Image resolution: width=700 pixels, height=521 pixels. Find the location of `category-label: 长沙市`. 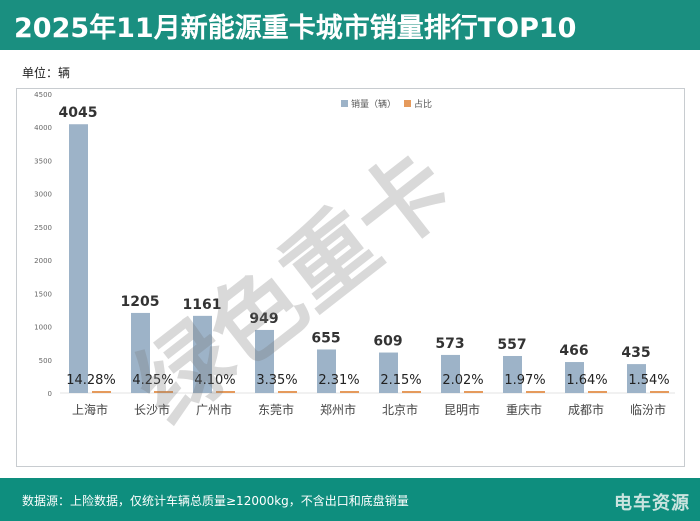

category-label: 长沙市 is located at coordinates (152, 409).